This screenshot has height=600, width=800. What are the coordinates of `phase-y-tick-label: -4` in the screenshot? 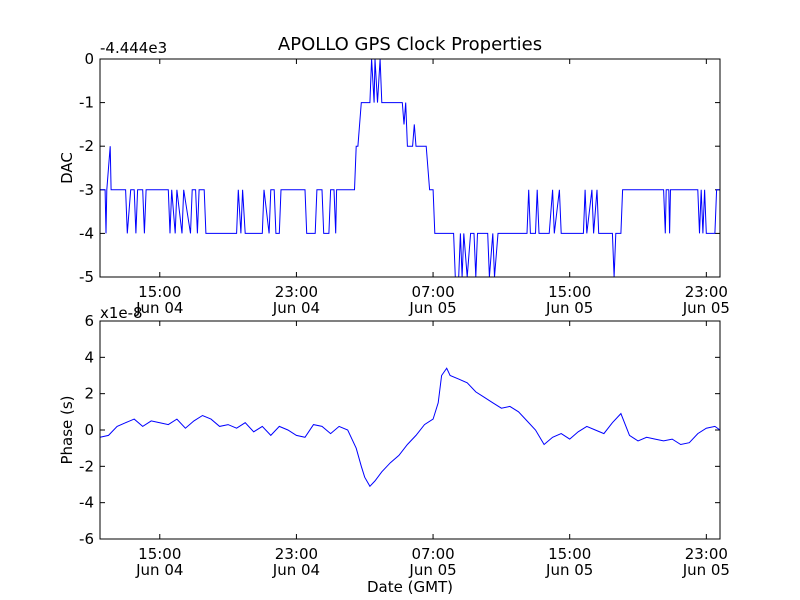 It's located at (86, 503).